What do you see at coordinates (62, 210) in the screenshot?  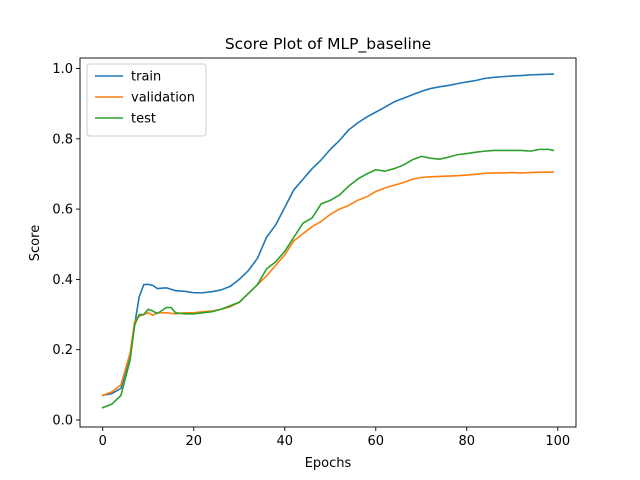 I see `y-tick-label: 0.6` at bounding box center [62, 210].